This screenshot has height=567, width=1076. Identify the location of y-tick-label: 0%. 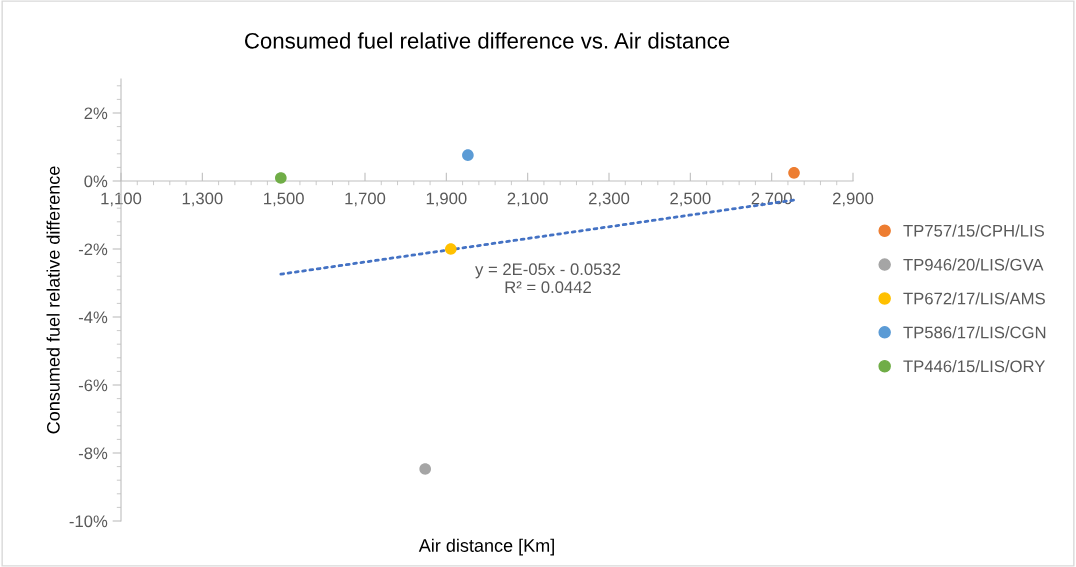
(96, 181).